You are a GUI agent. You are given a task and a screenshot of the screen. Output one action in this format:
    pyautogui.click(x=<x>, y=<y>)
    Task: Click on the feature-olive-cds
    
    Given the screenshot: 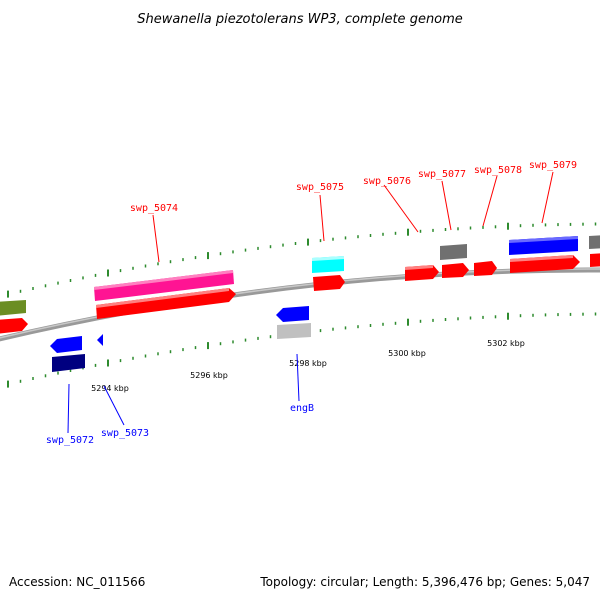 What is the action you would take?
    pyautogui.click(x=14, y=326)
    